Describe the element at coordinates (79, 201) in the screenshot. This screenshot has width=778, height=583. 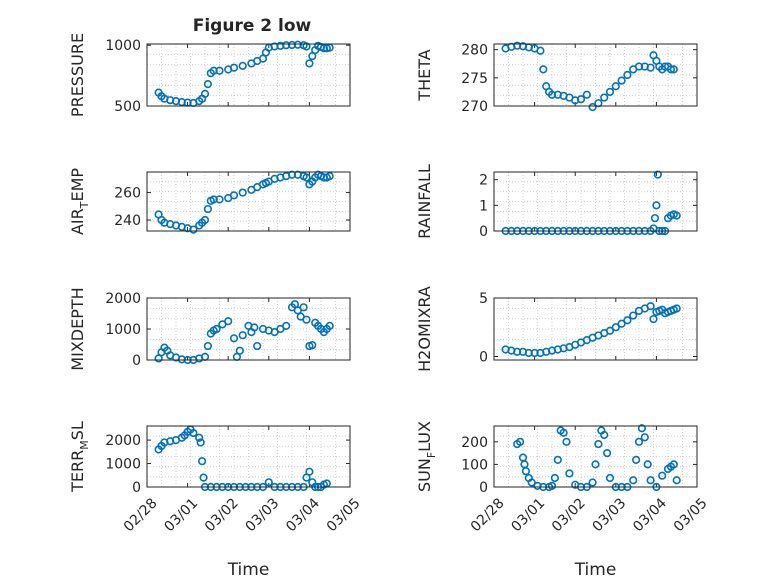
I see `y-axis-label: AIRTEMP` at that location.